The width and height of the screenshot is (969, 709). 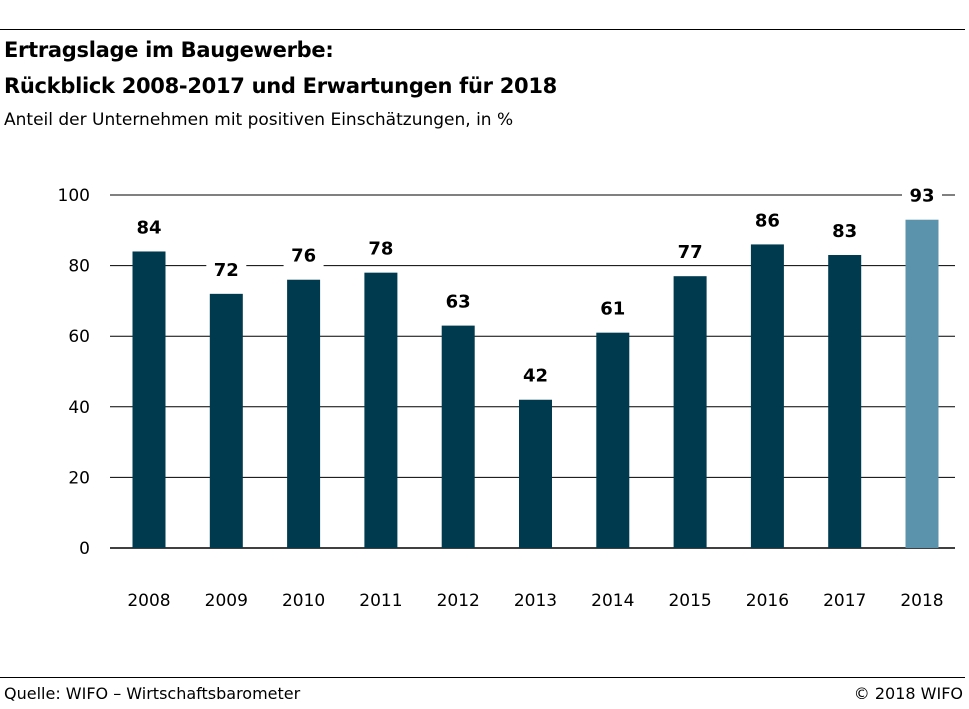 What do you see at coordinates (844, 601) in the screenshot?
I see `x-tick-label-2017: 2017` at bounding box center [844, 601].